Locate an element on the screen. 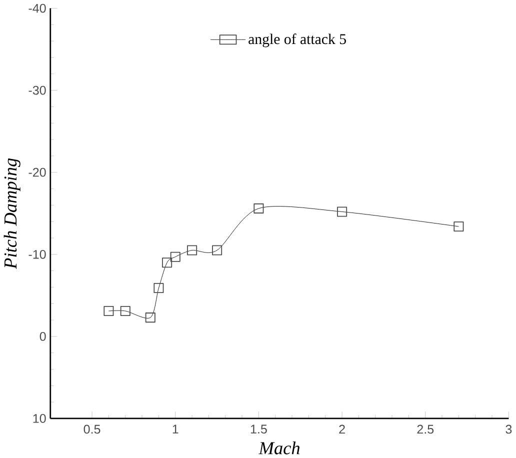 This screenshot has width=516, height=458. x-tick-label: 0.5 is located at coordinates (92, 429).